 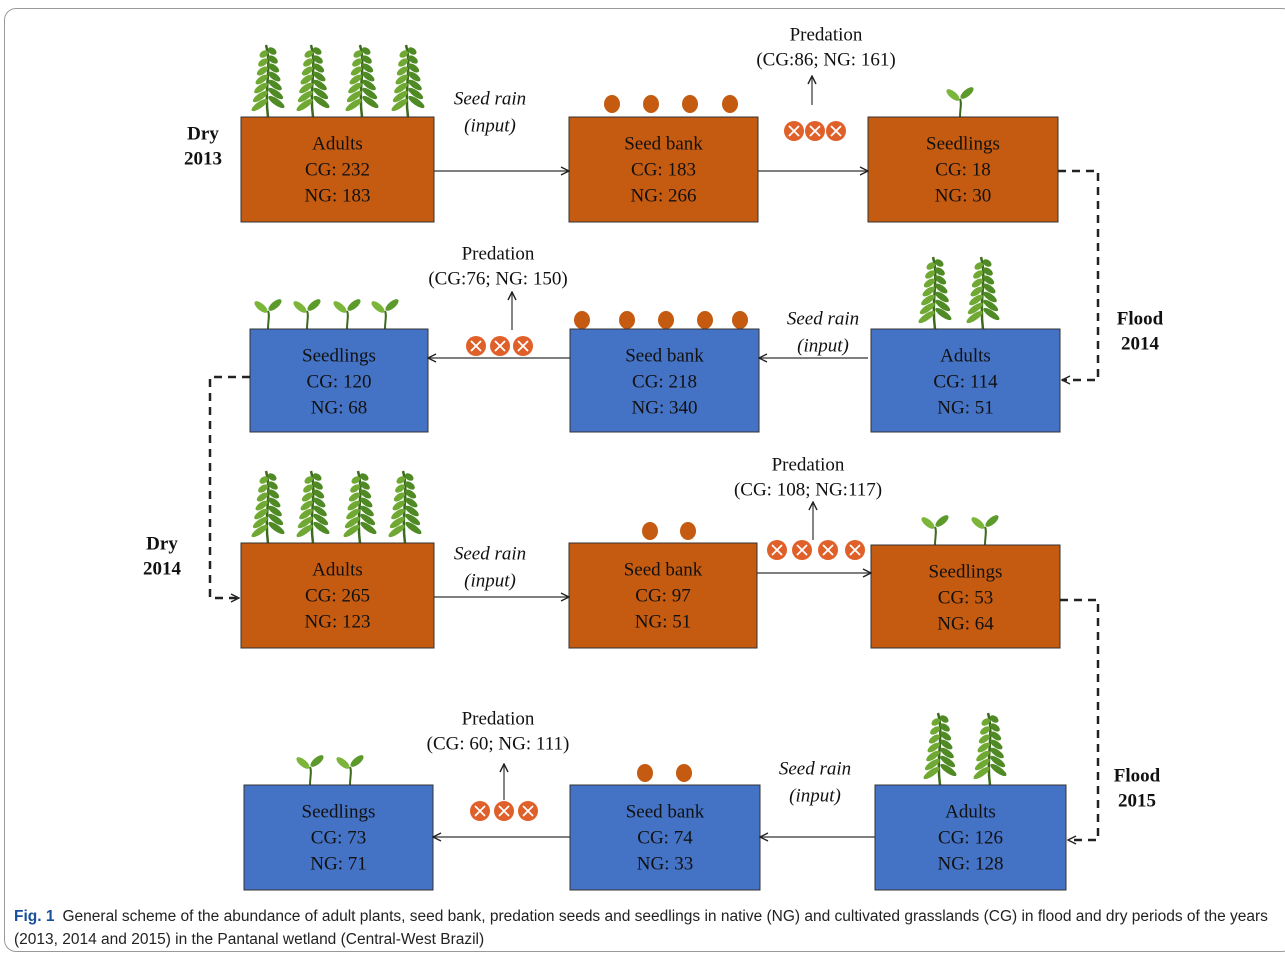 I want to click on seedling-icon, so click(x=350, y=770).